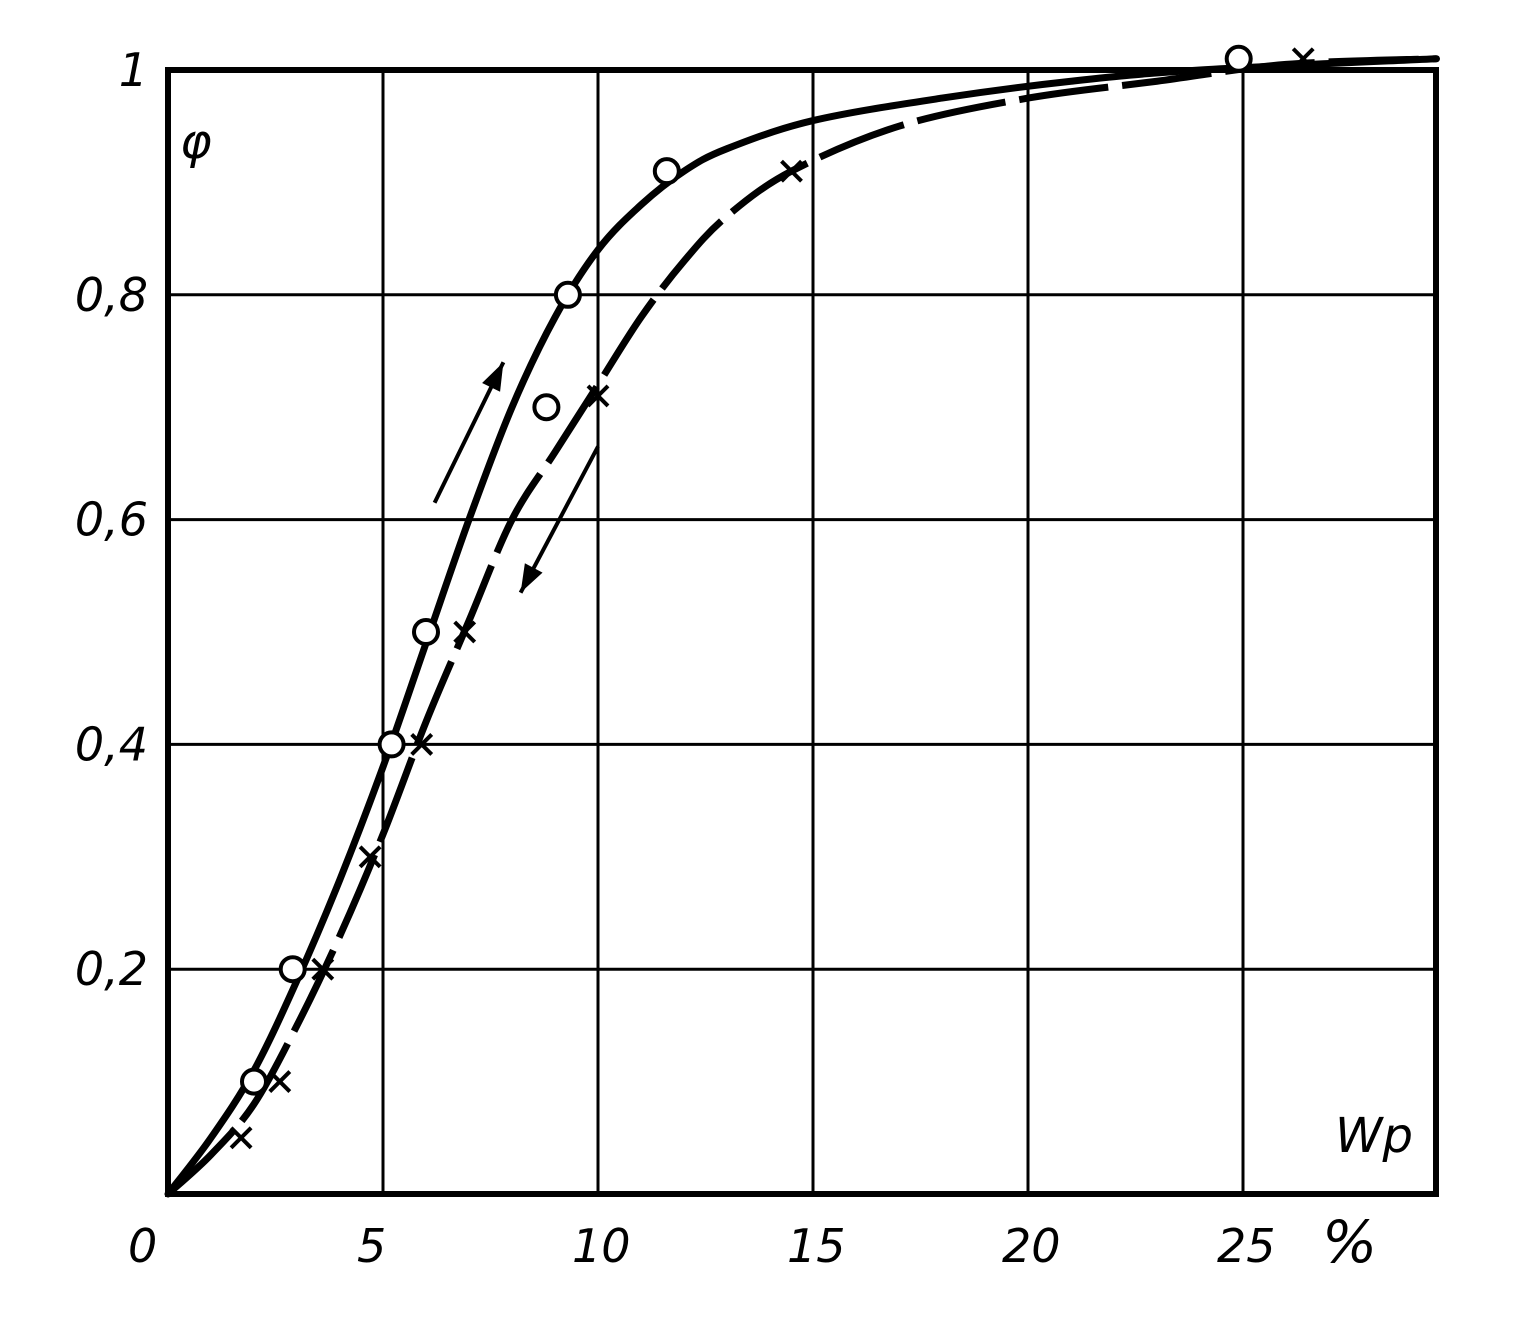  I want to click on y-tick-label: 0,6, so click(111, 520).